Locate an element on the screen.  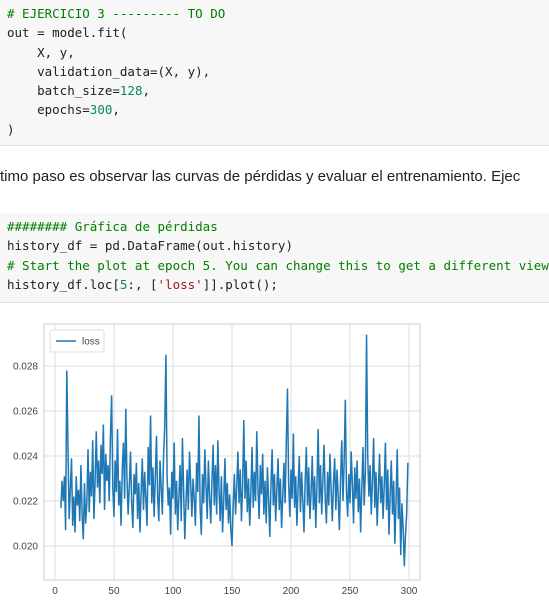
y-tick-label: 0.024 is located at coordinates (25, 457).